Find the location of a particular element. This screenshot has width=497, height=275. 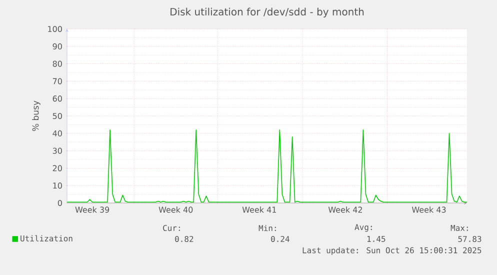

y-tick-label: 90 is located at coordinates (57, 46).